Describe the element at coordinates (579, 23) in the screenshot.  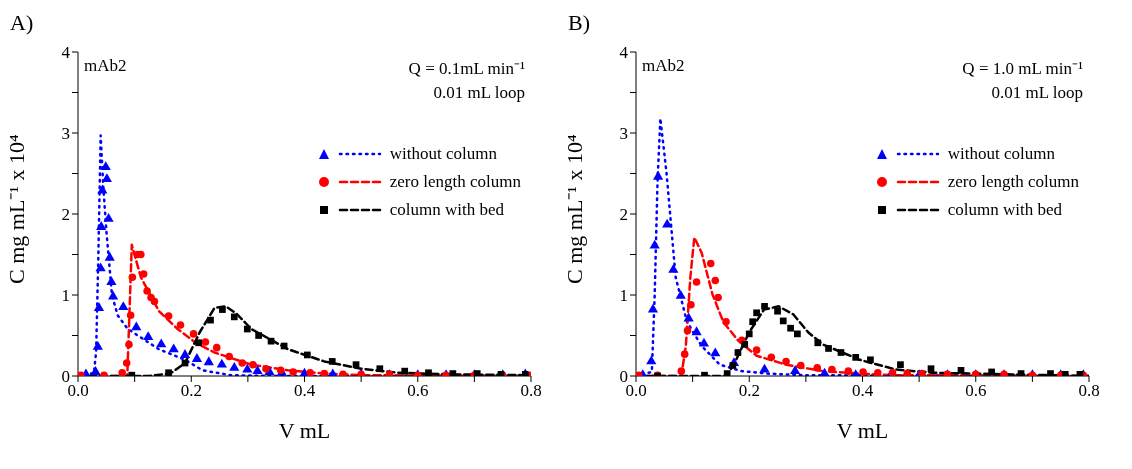
I see `chart-title: B)` at that location.